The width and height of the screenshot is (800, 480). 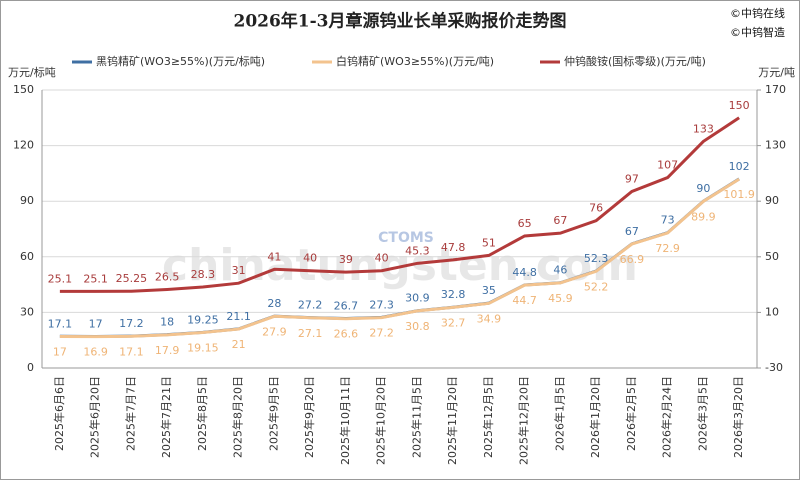 I want to click on x-tick-label: 2025年10月20日, so click(x=381, y=420).